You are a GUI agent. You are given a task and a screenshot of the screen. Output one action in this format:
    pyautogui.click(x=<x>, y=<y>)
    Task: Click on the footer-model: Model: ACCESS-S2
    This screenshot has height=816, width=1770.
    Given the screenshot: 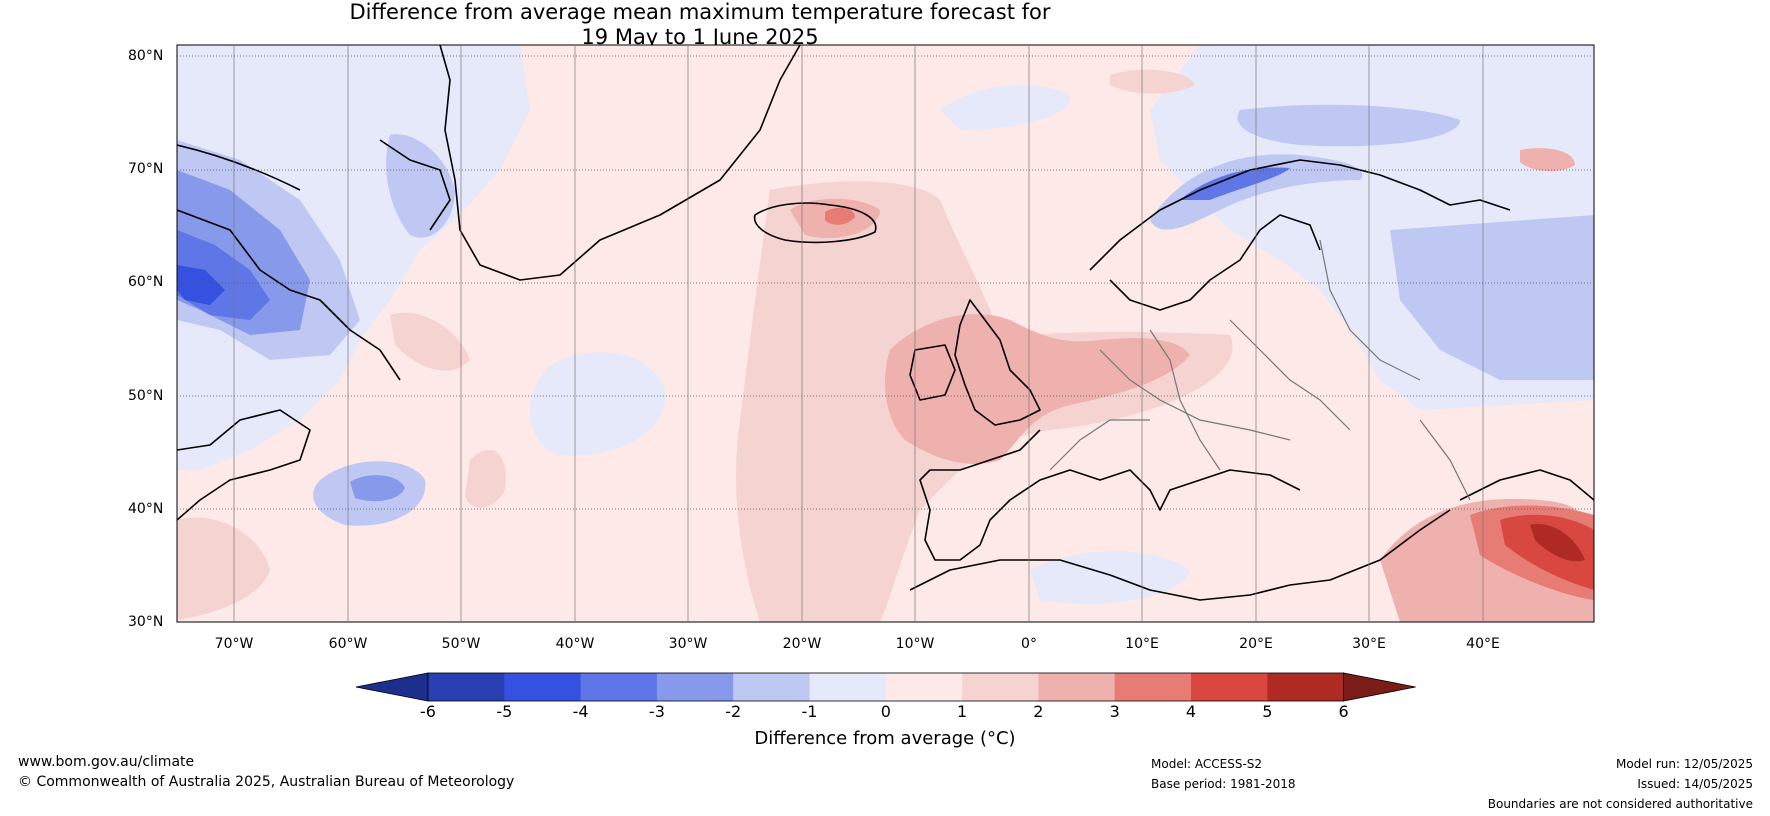 What is the action you would take?
    pyautogui.click(x=1207, y=764)
    